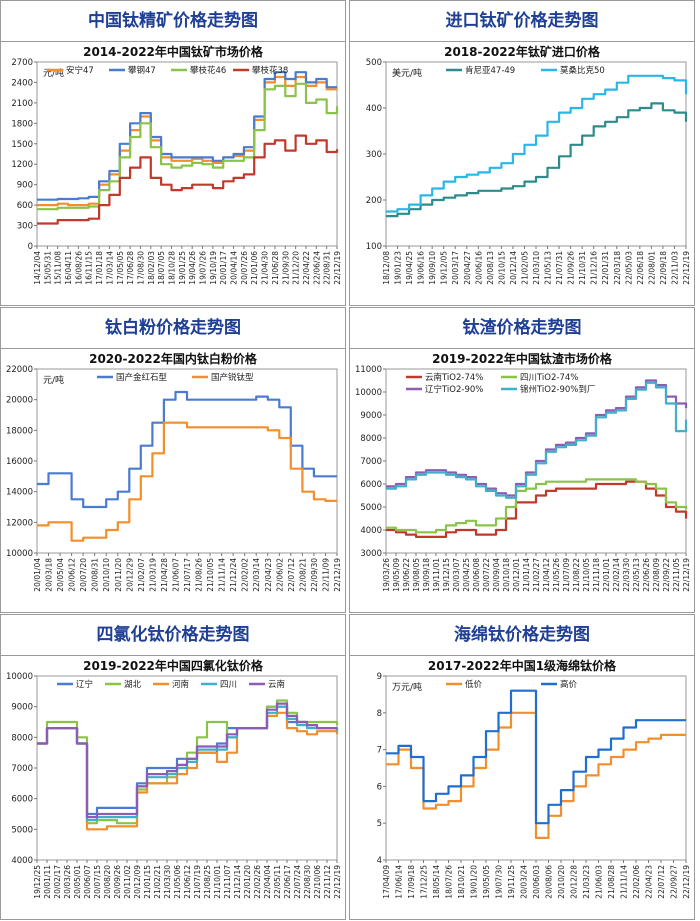  I want to click on legend-label: 河南, so click(180, 684).